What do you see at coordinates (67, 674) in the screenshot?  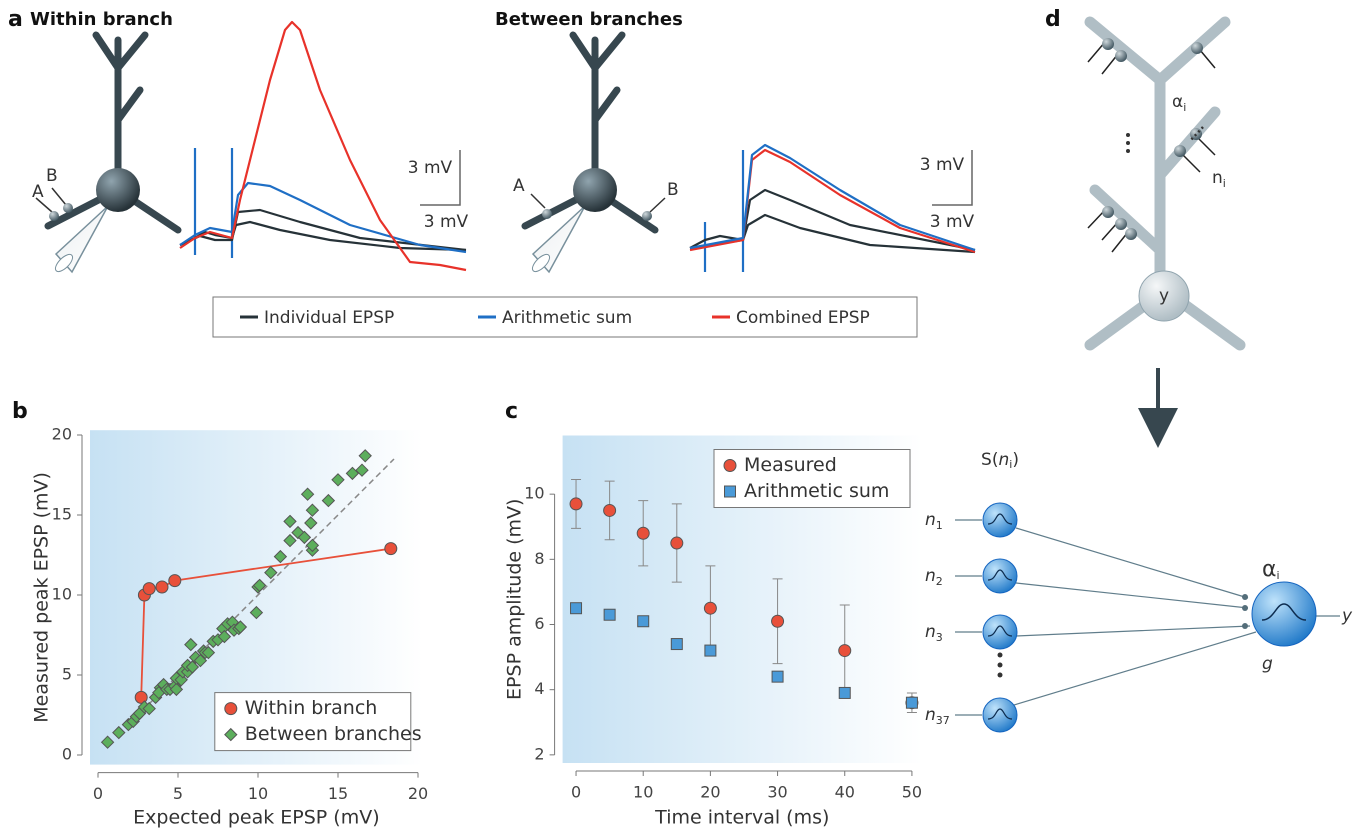 I see `y-tick-label: 5` at bounding box center [67, 674].